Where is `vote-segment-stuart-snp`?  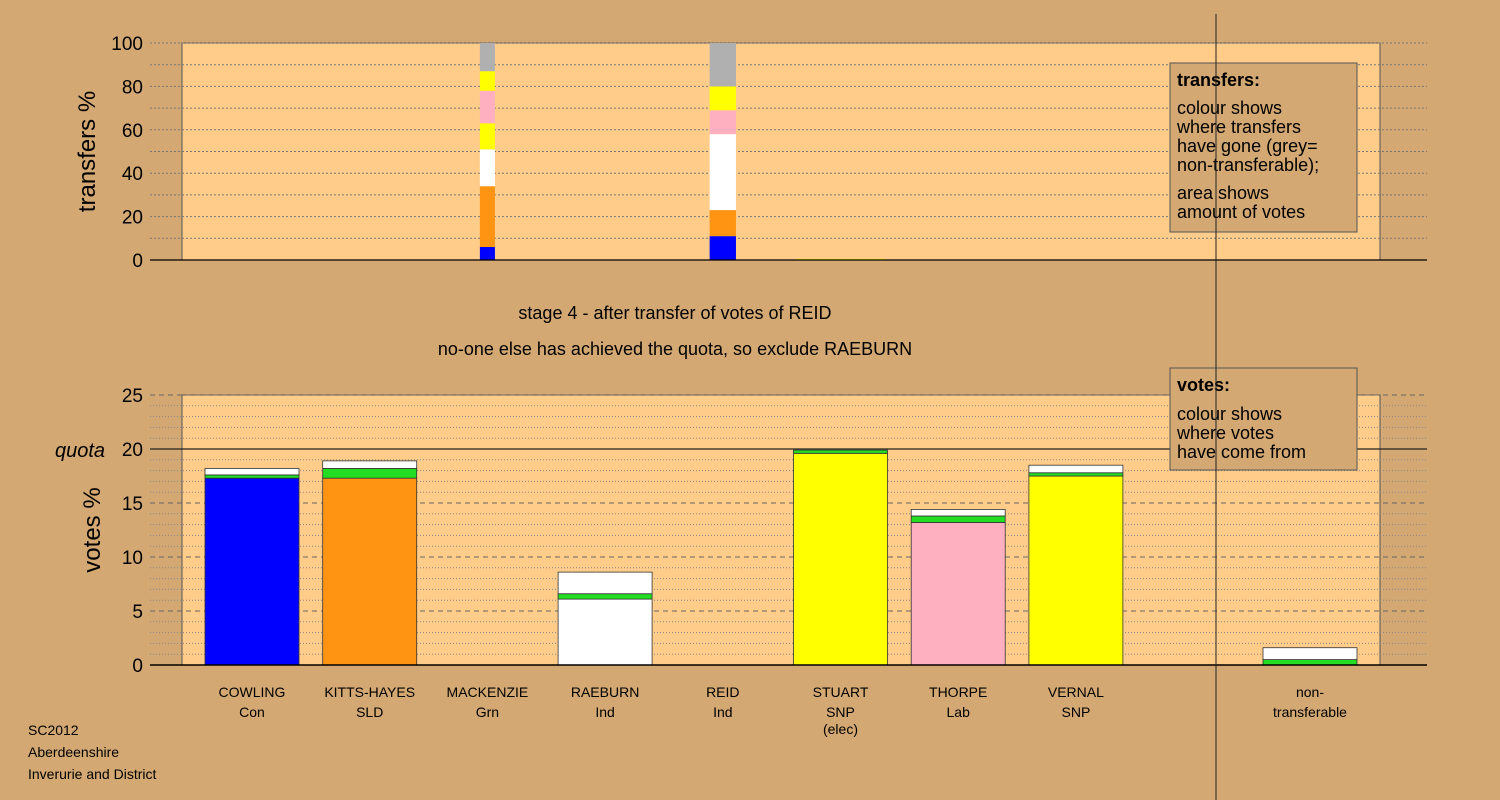 vote-segment-stuart-snp is located at coordinates (840, 559).